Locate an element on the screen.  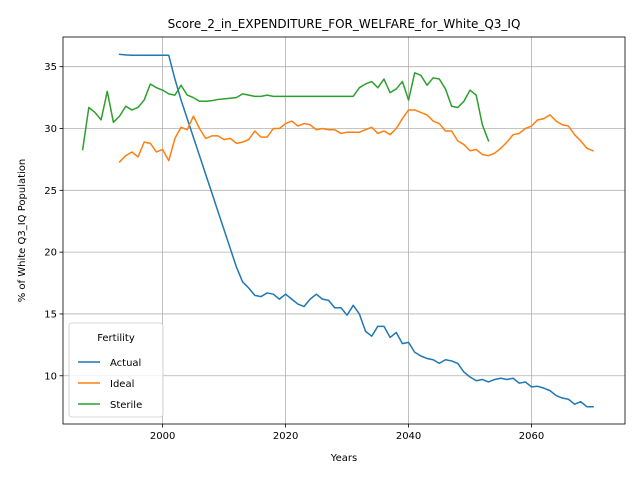
y-tick-label: 35 is located at coordinates (50, 67).